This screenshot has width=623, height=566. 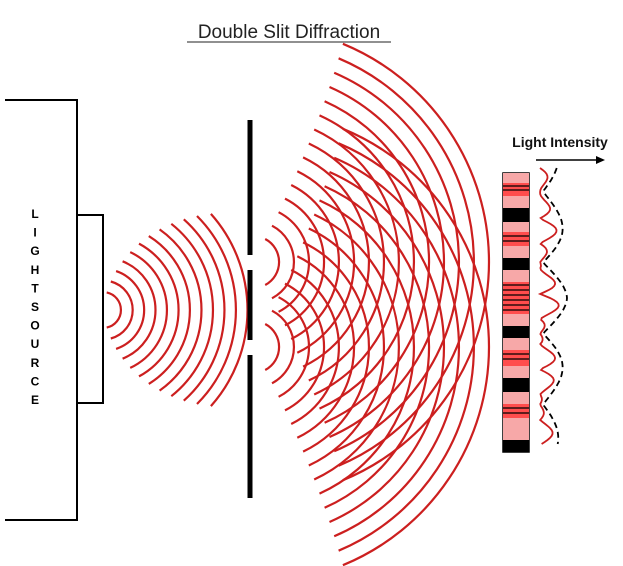 What do you see at coordinates (600, 160) in the screenshot?
I see `intensity-arrow-head` at bounding box center [600, 160].